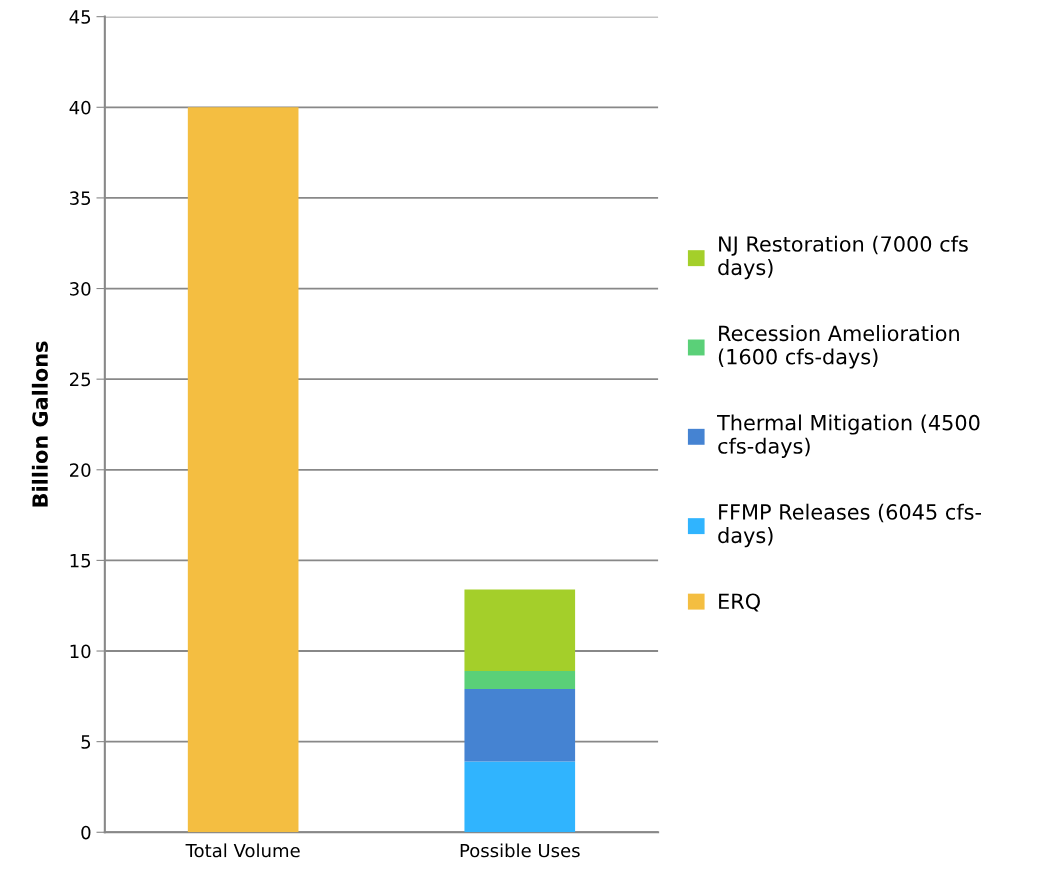  What do you see at coordinates (80, 288) in the screenshot?
I see `y-tick-label: 30` at bounding box center [80, 288].